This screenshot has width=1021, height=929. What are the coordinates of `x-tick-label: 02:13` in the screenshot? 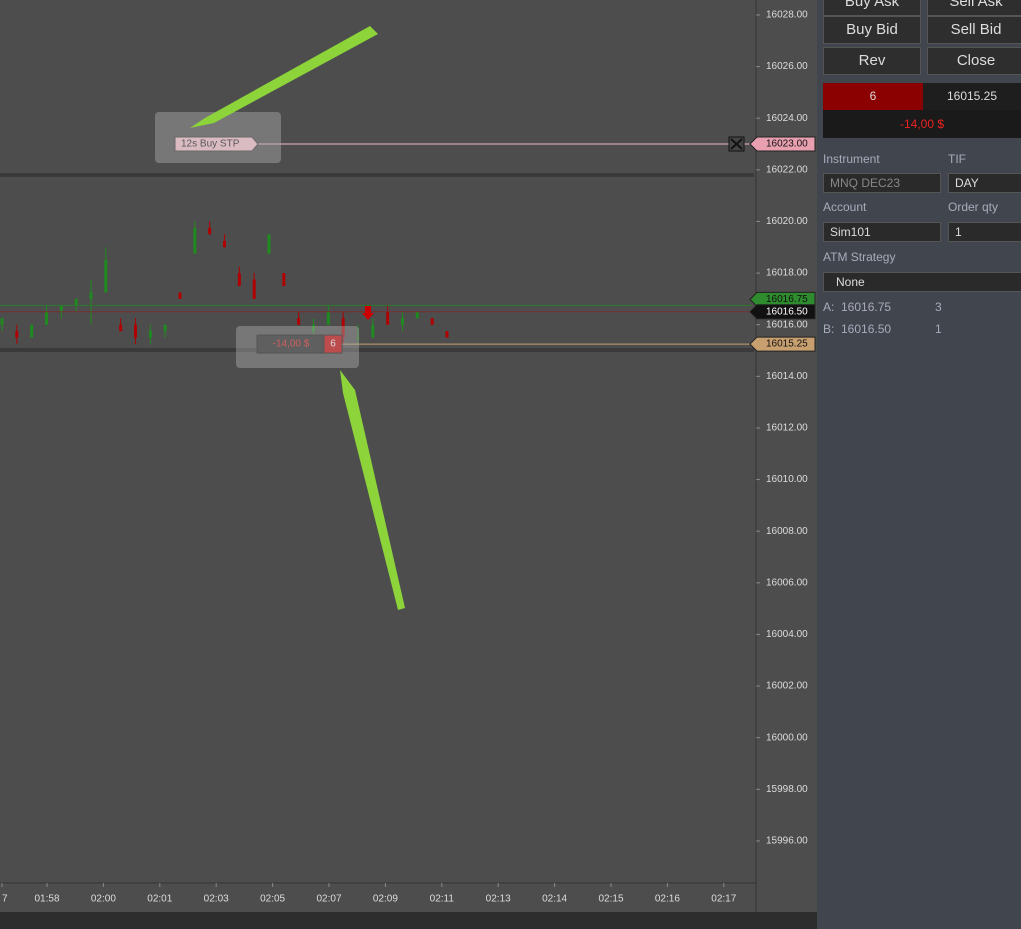 It's located at (498, 899).